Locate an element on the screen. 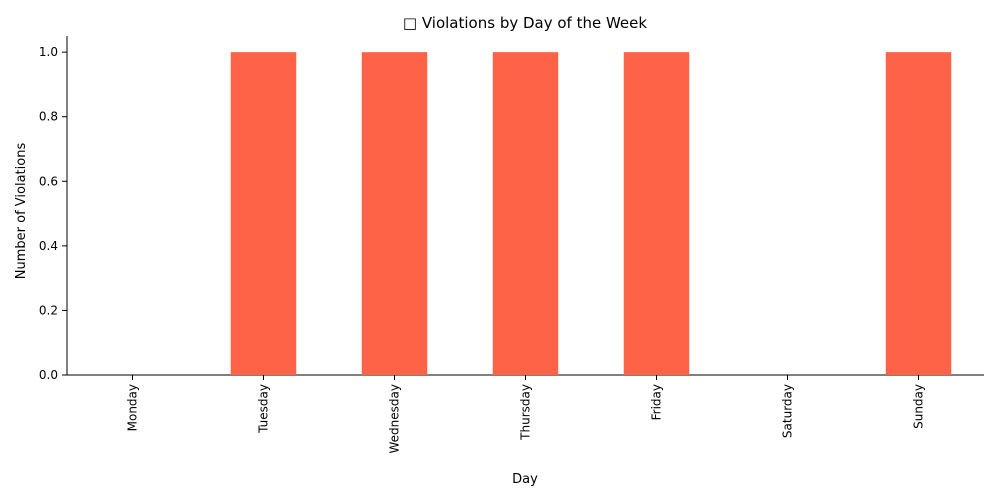 The width and height of the screenshot is (1000, 500). x-tick-label-monday: Monday is located at coordinates (133, 407).